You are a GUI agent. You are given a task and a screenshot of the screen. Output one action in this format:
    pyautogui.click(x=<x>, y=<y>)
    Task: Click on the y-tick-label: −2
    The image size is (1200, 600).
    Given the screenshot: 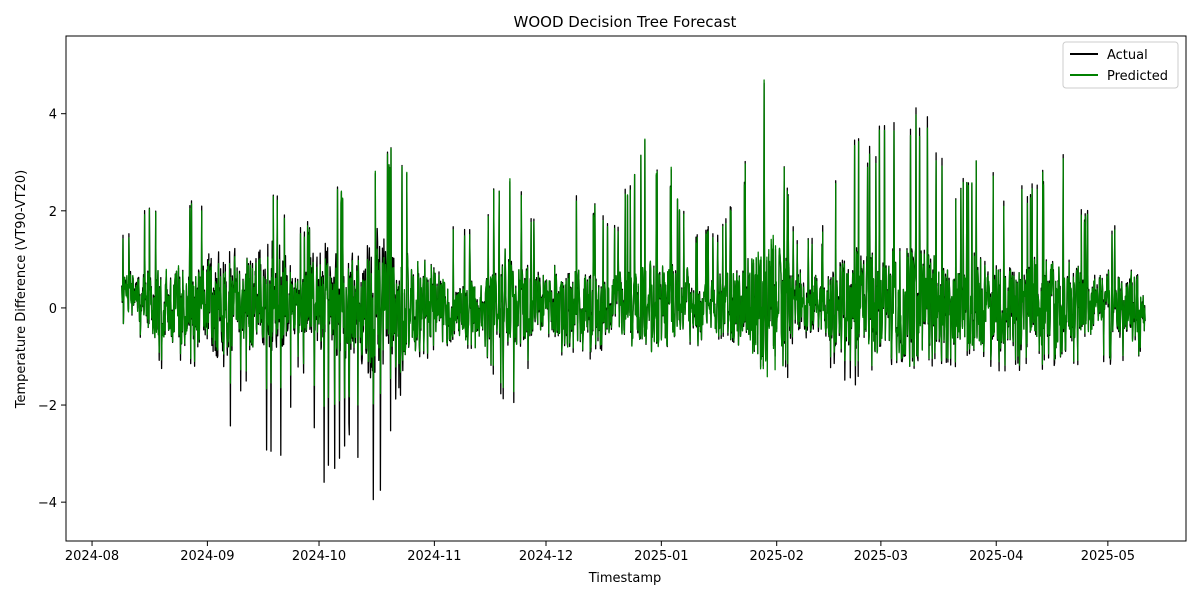 What is the action you would take?
    pyautogui.click(x=47, y=406)
    